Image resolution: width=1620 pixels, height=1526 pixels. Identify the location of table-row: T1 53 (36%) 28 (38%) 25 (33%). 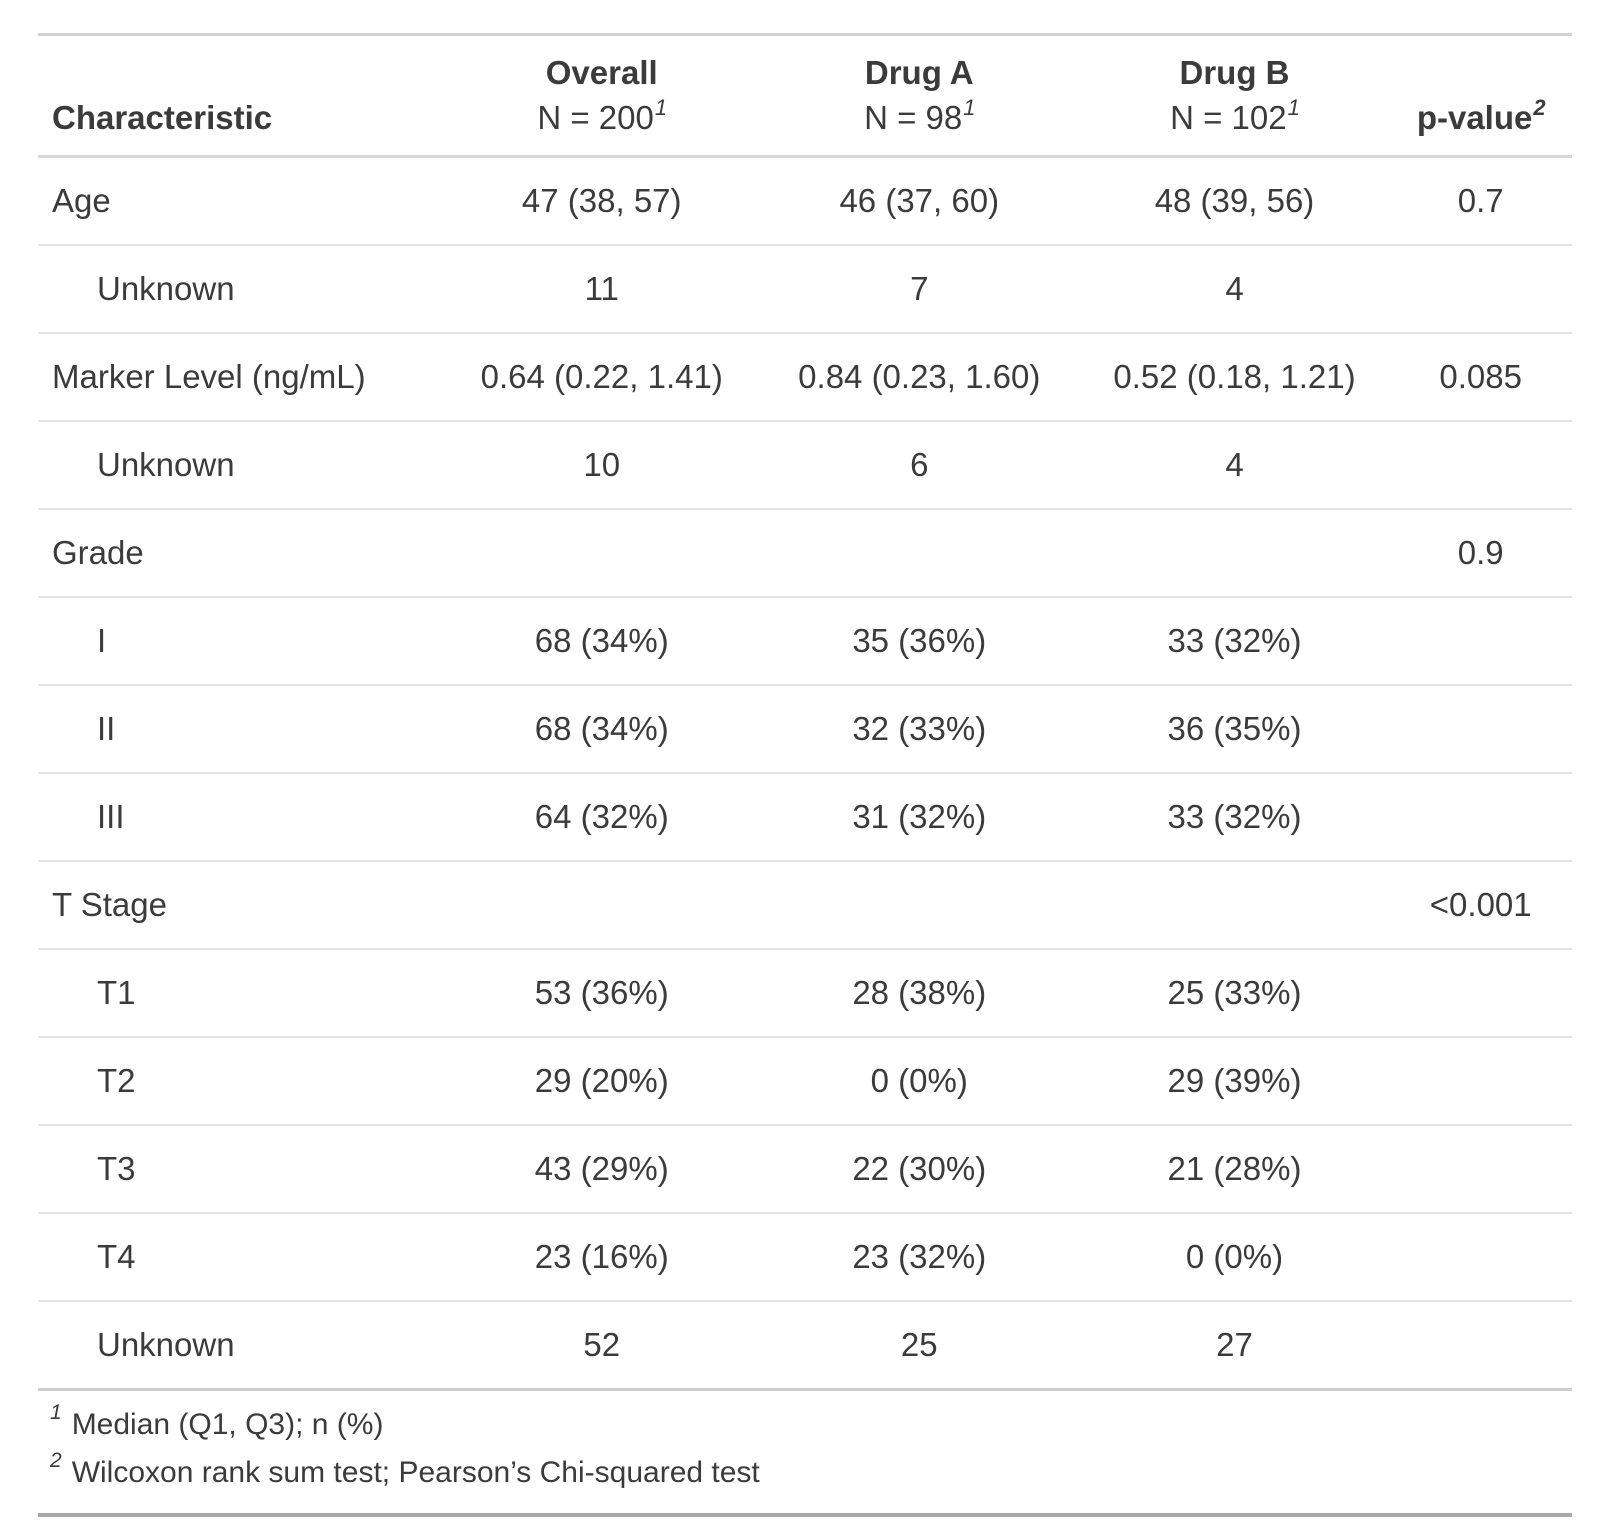
(805, 992).